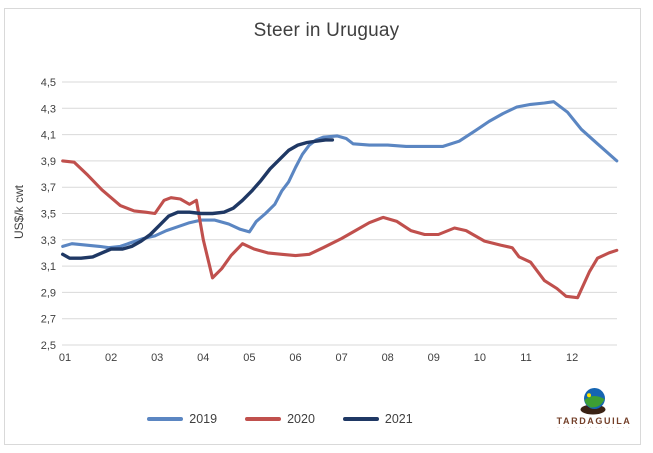 The height and width of the screenshot is (453, 653). What do you see at coordinates (434, 358) in the screenshot?
I see `svg-text: 09` at bounding box center [434, 358].